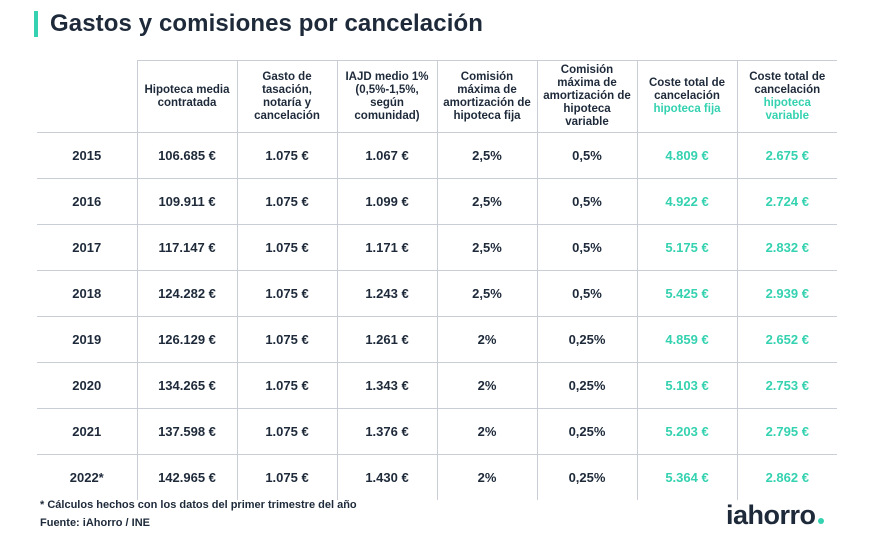 The height and width of the screenshot is (540, 880). Describe the element at coordinates (87, 201) in the screenshot. I see `year-cell: 2016` at that location.